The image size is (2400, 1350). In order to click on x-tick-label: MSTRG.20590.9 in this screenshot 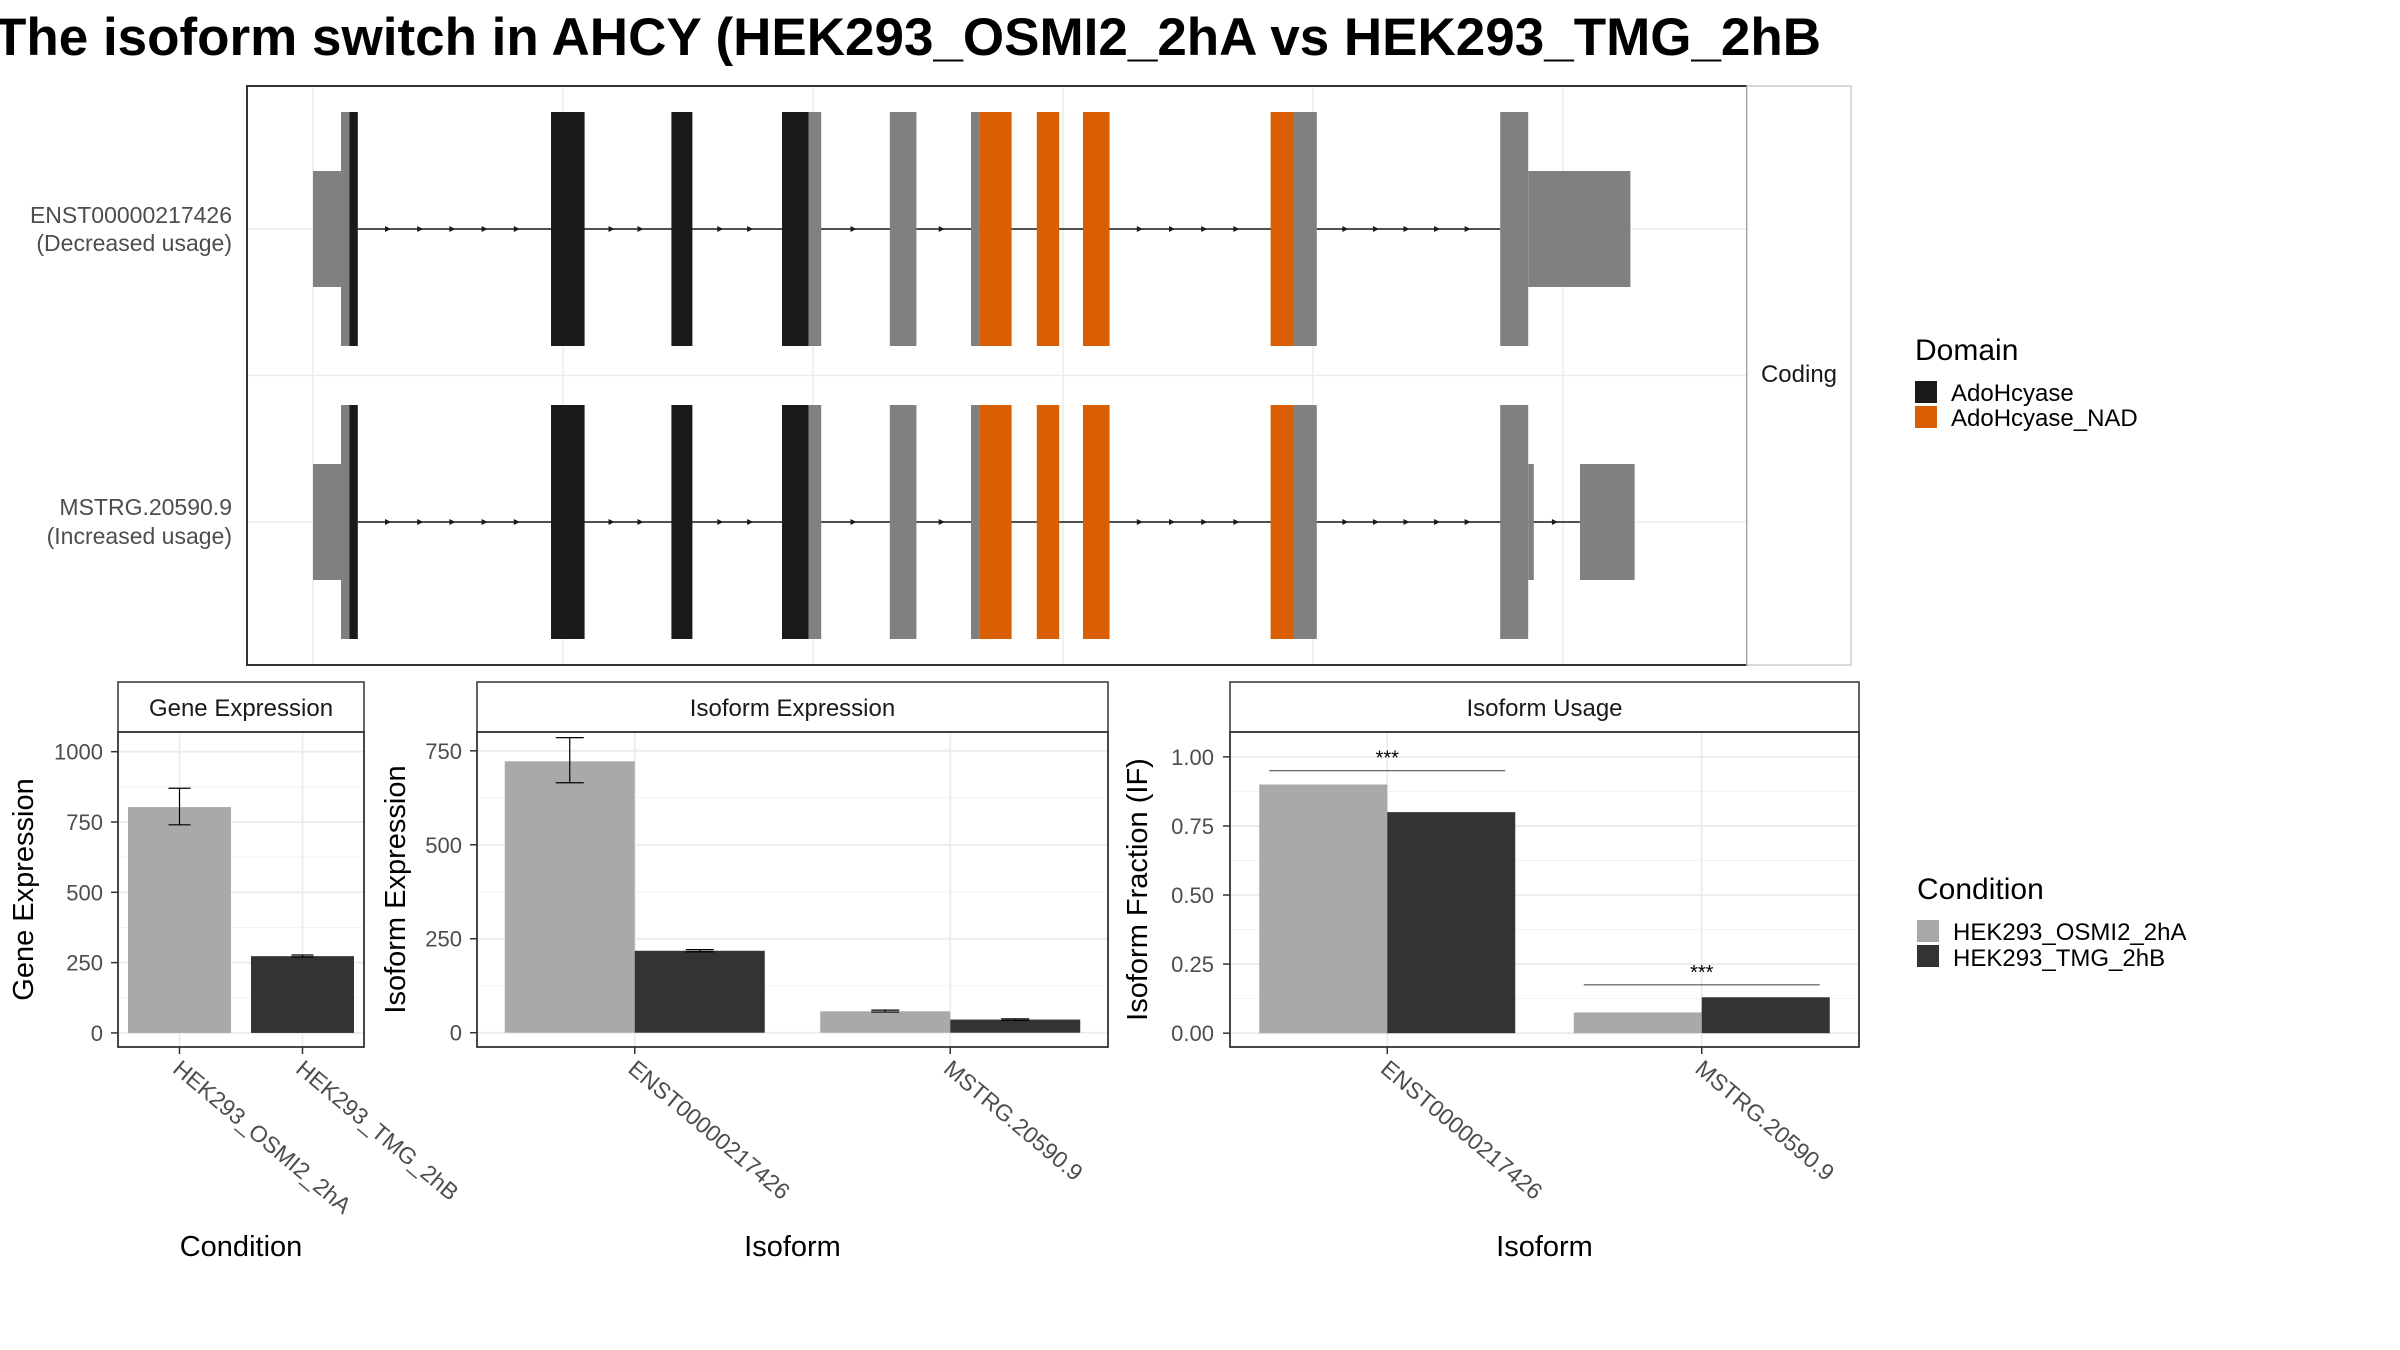, I will do `click(1765, 1120)`.